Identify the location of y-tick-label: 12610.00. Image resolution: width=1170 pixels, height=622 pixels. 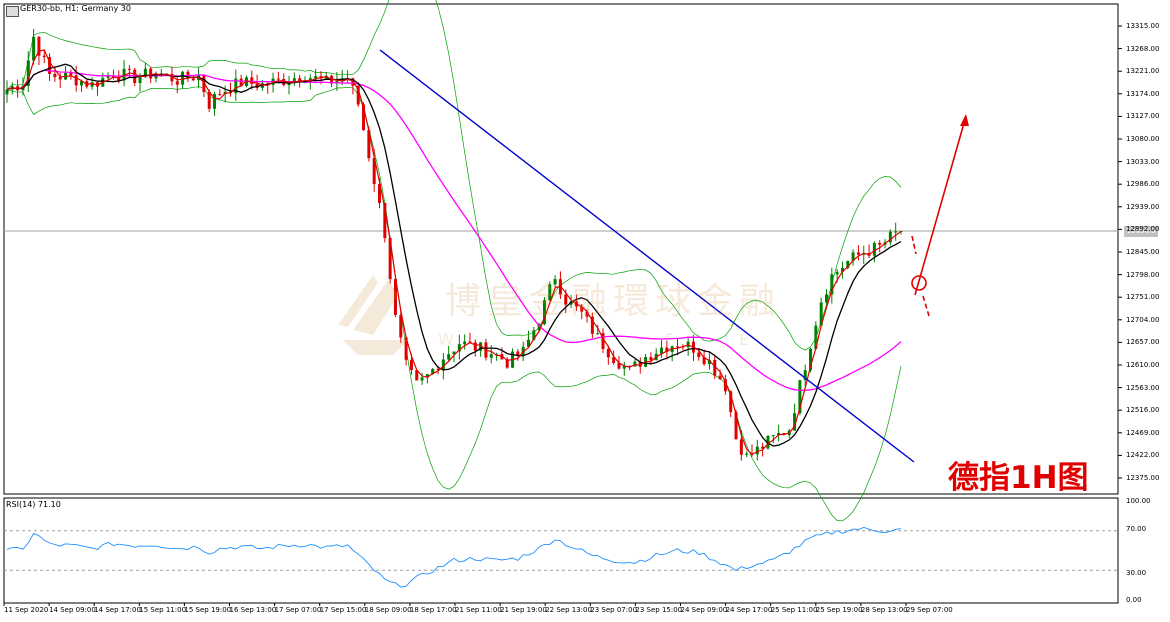
(1143, 365).